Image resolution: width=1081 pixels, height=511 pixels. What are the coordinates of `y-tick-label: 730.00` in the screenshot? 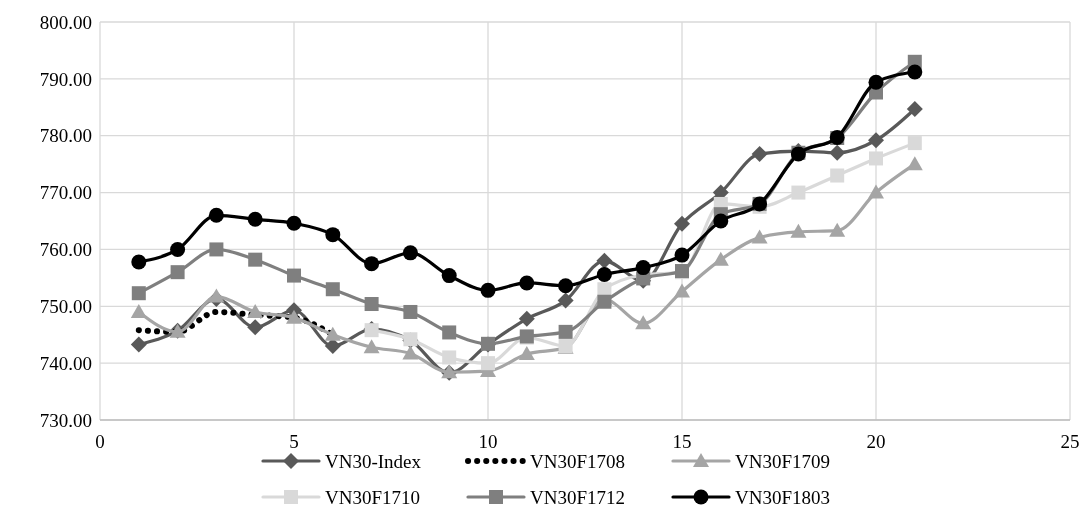 It's located at (65, 420).